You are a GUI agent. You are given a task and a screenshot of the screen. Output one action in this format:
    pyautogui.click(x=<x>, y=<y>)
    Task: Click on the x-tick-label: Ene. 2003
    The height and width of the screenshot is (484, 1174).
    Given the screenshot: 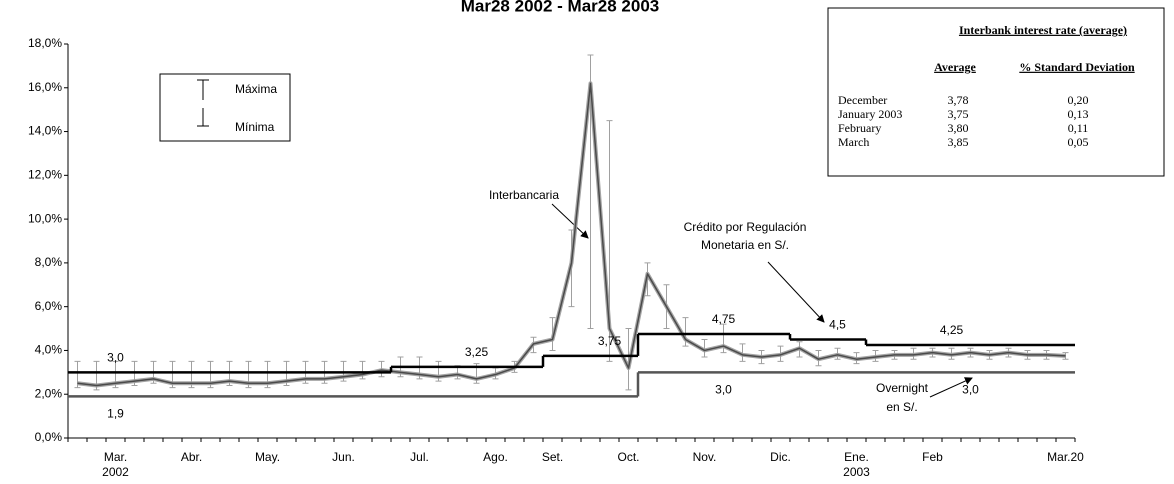 What is the action you would take?
    pyautogui.click(x=856, y=464)
    